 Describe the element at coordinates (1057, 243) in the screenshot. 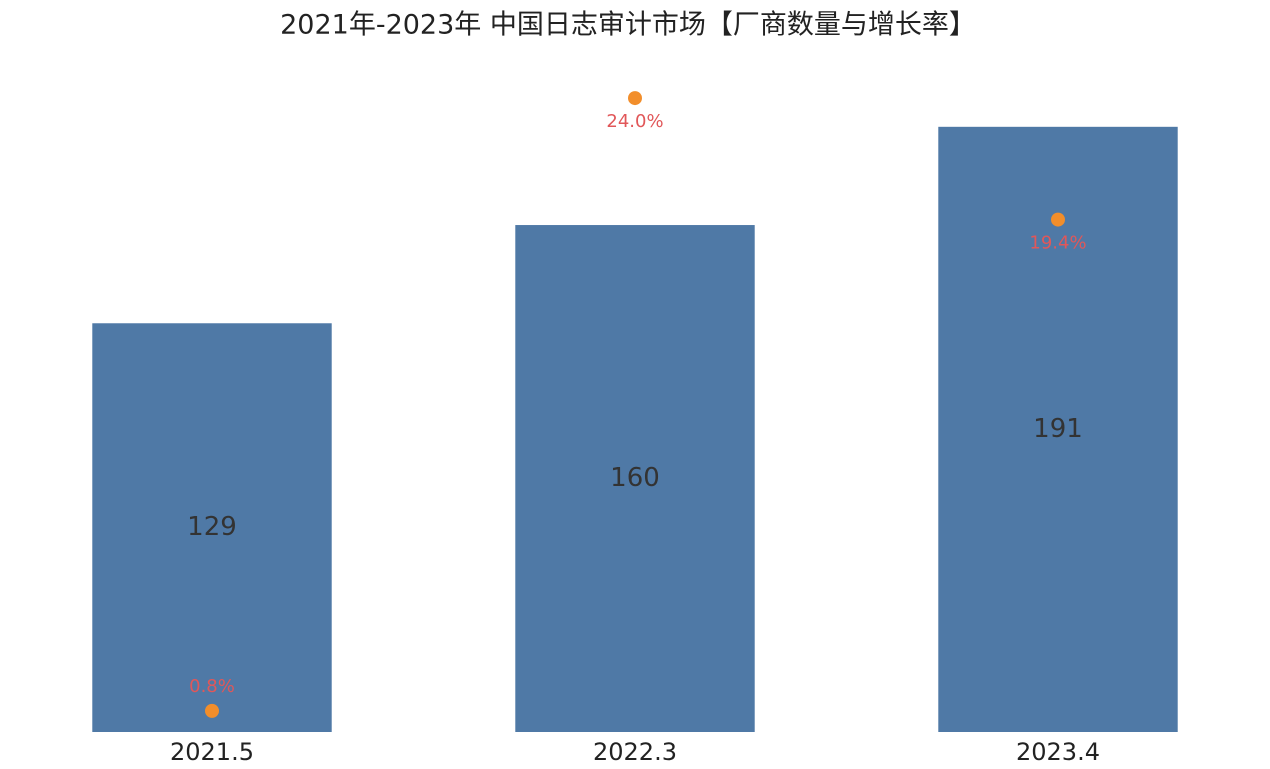

I see `rate-label: 19.4%` at that location.